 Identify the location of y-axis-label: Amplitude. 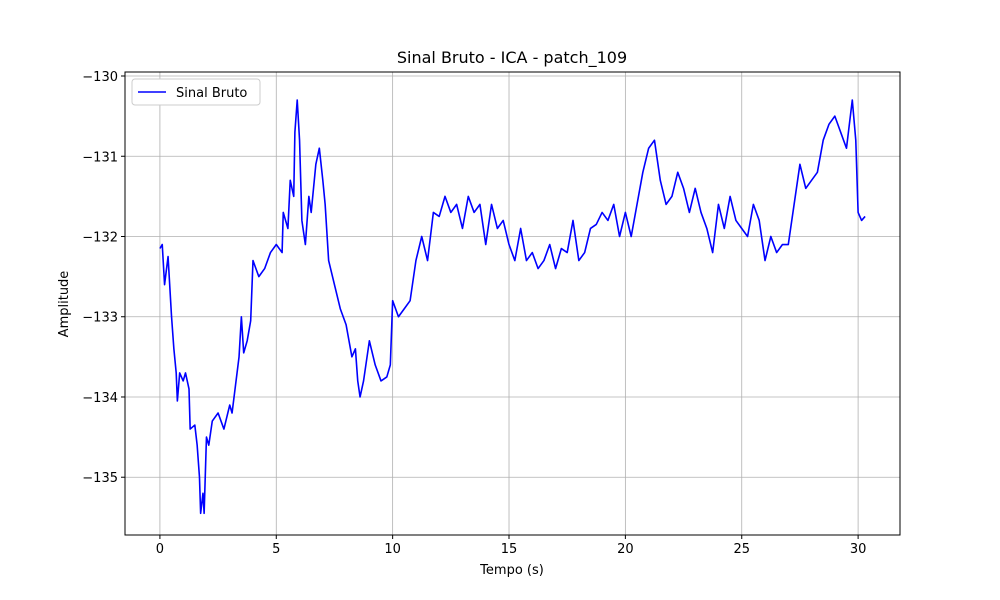
(64, 304).